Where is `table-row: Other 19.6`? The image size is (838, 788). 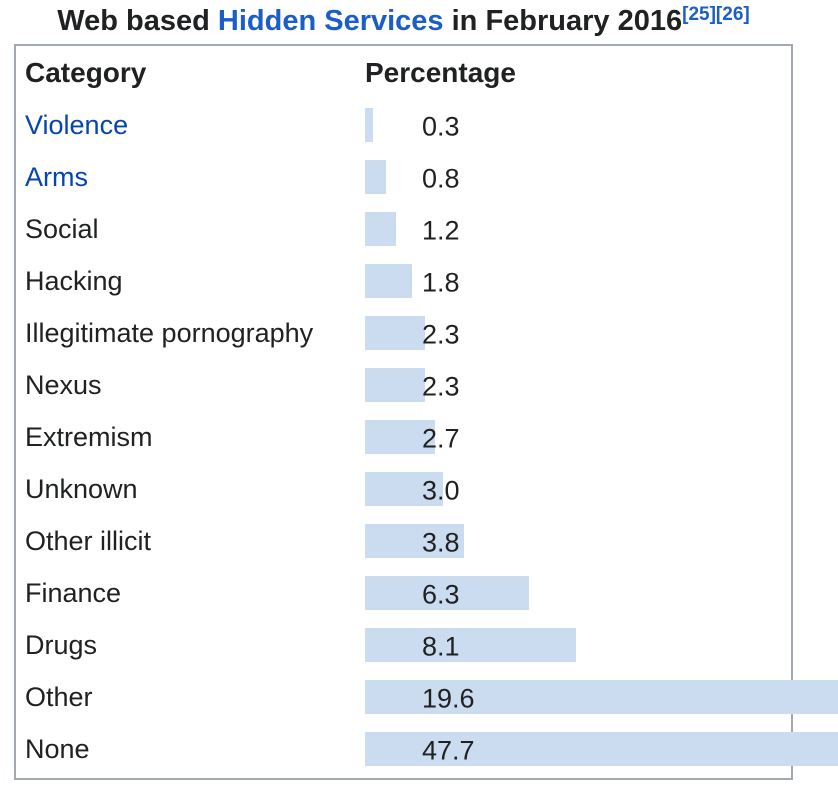
table-row: Other 19.6 is located at coordinates (431, 697).